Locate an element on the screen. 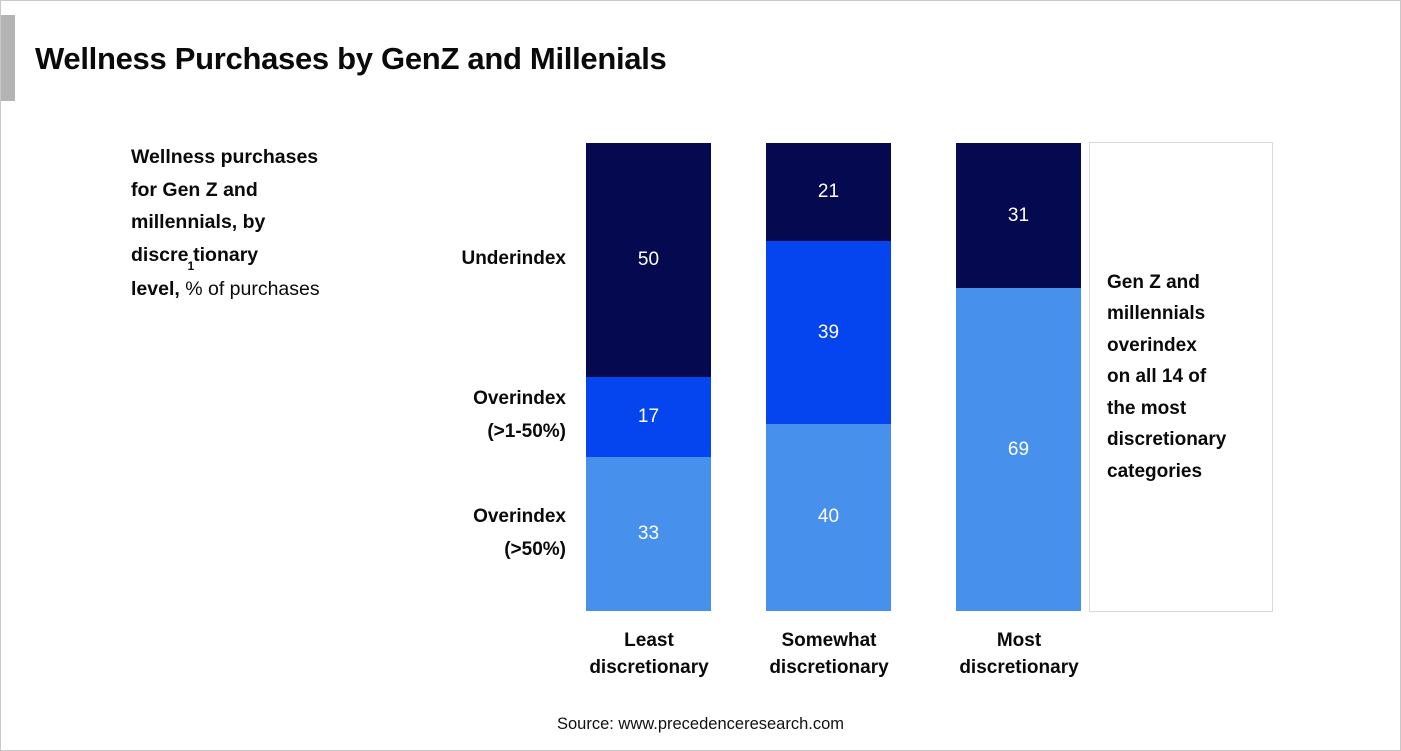 Image resolution: width=1401 pixels, height=751 pixels. bar-segment: 33 is located at coordinates (648, 533).